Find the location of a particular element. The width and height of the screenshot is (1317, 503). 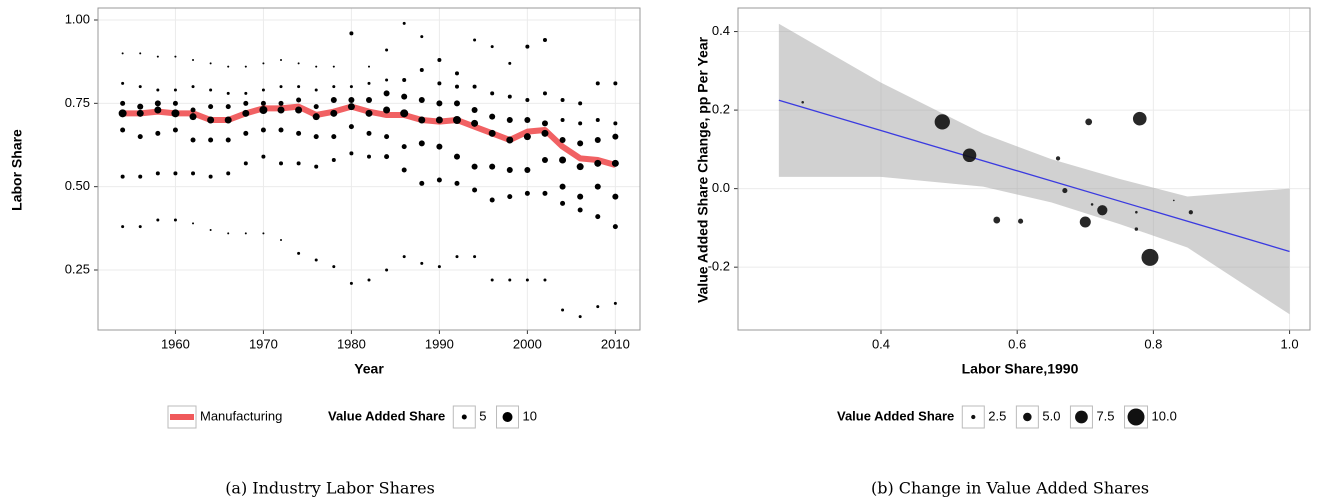

legend-label: 10.0 is located at coordinates (1164, 415).